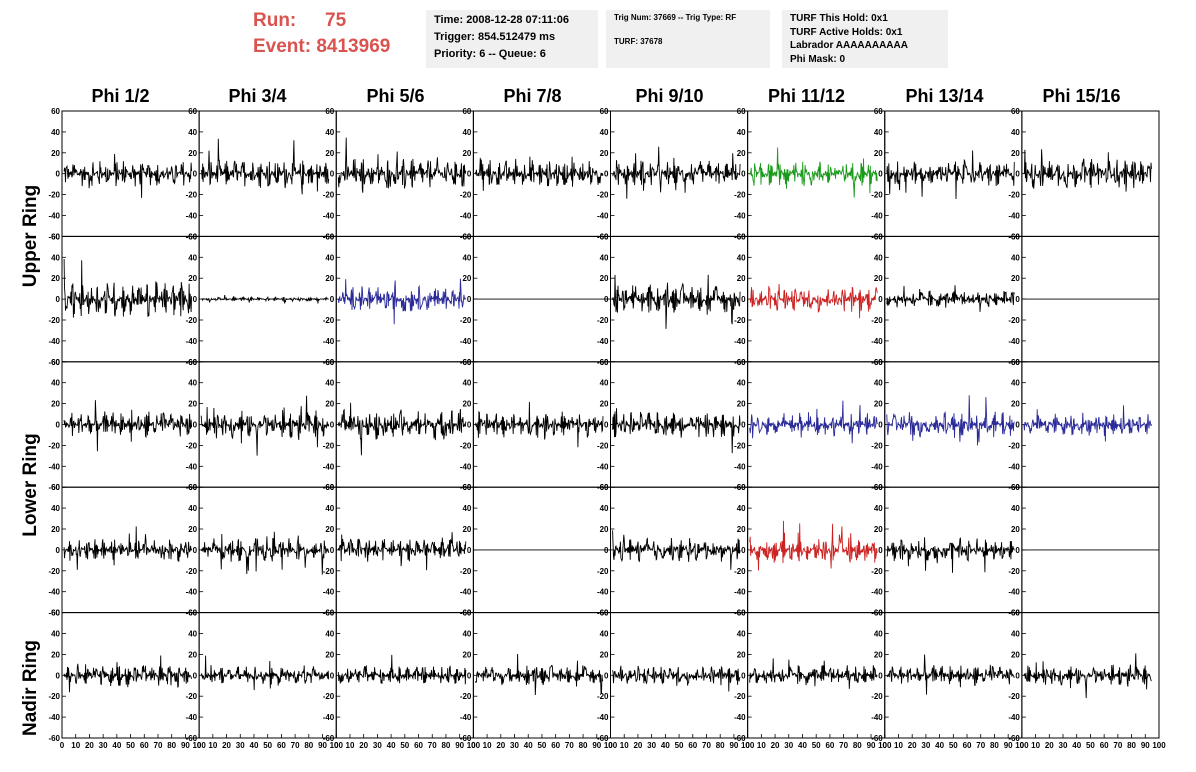  I want to click on x-tick-label: 20, so click(912, 745).